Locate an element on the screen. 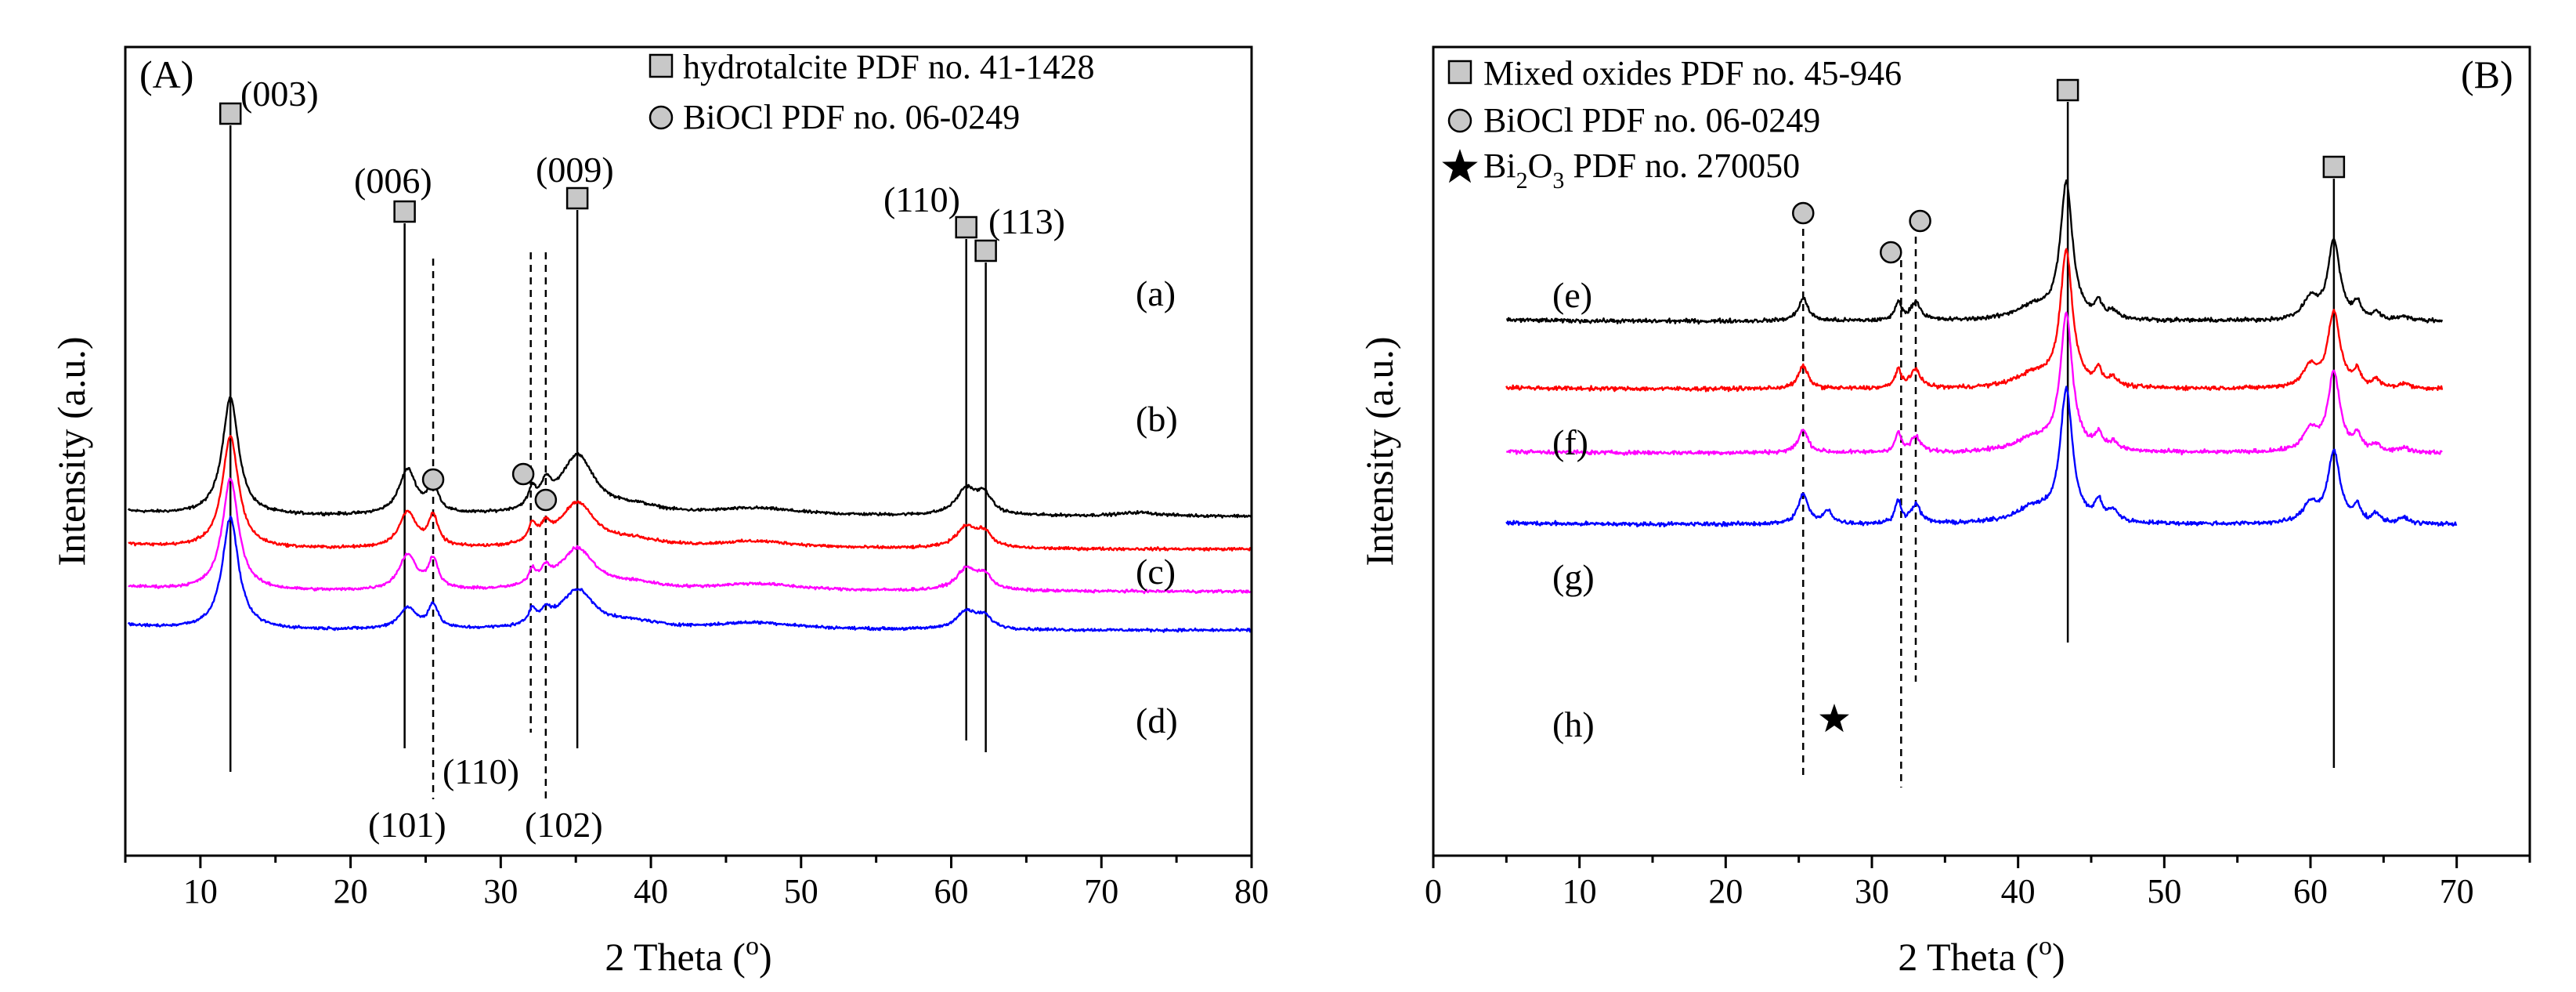 The width and height of the screenshot is (2576, 992). series-line-d is located at coordinates (689, 574).